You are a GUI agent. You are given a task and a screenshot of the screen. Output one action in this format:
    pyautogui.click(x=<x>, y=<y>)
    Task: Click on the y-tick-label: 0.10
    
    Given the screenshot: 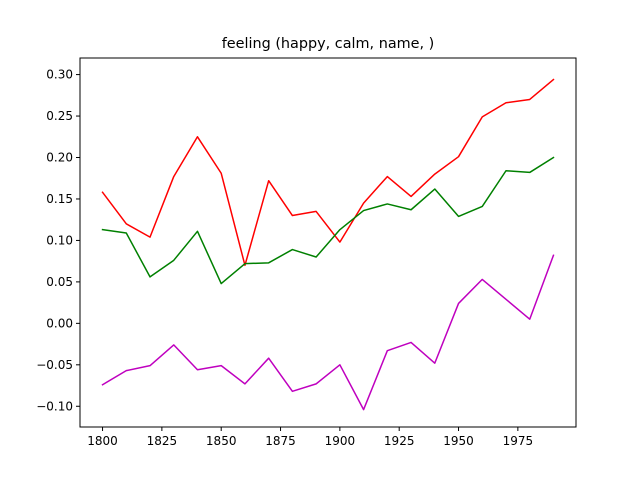 What is the action you would take?
    pyautogui.click(x=59, y=240)
    